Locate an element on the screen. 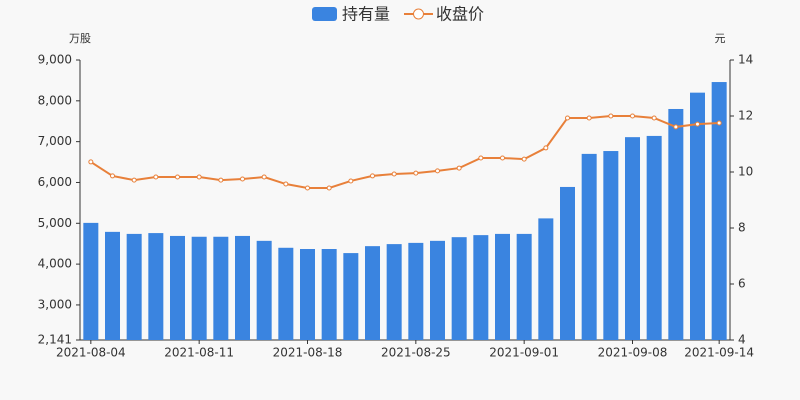  line is located at coordinates (405, 152).